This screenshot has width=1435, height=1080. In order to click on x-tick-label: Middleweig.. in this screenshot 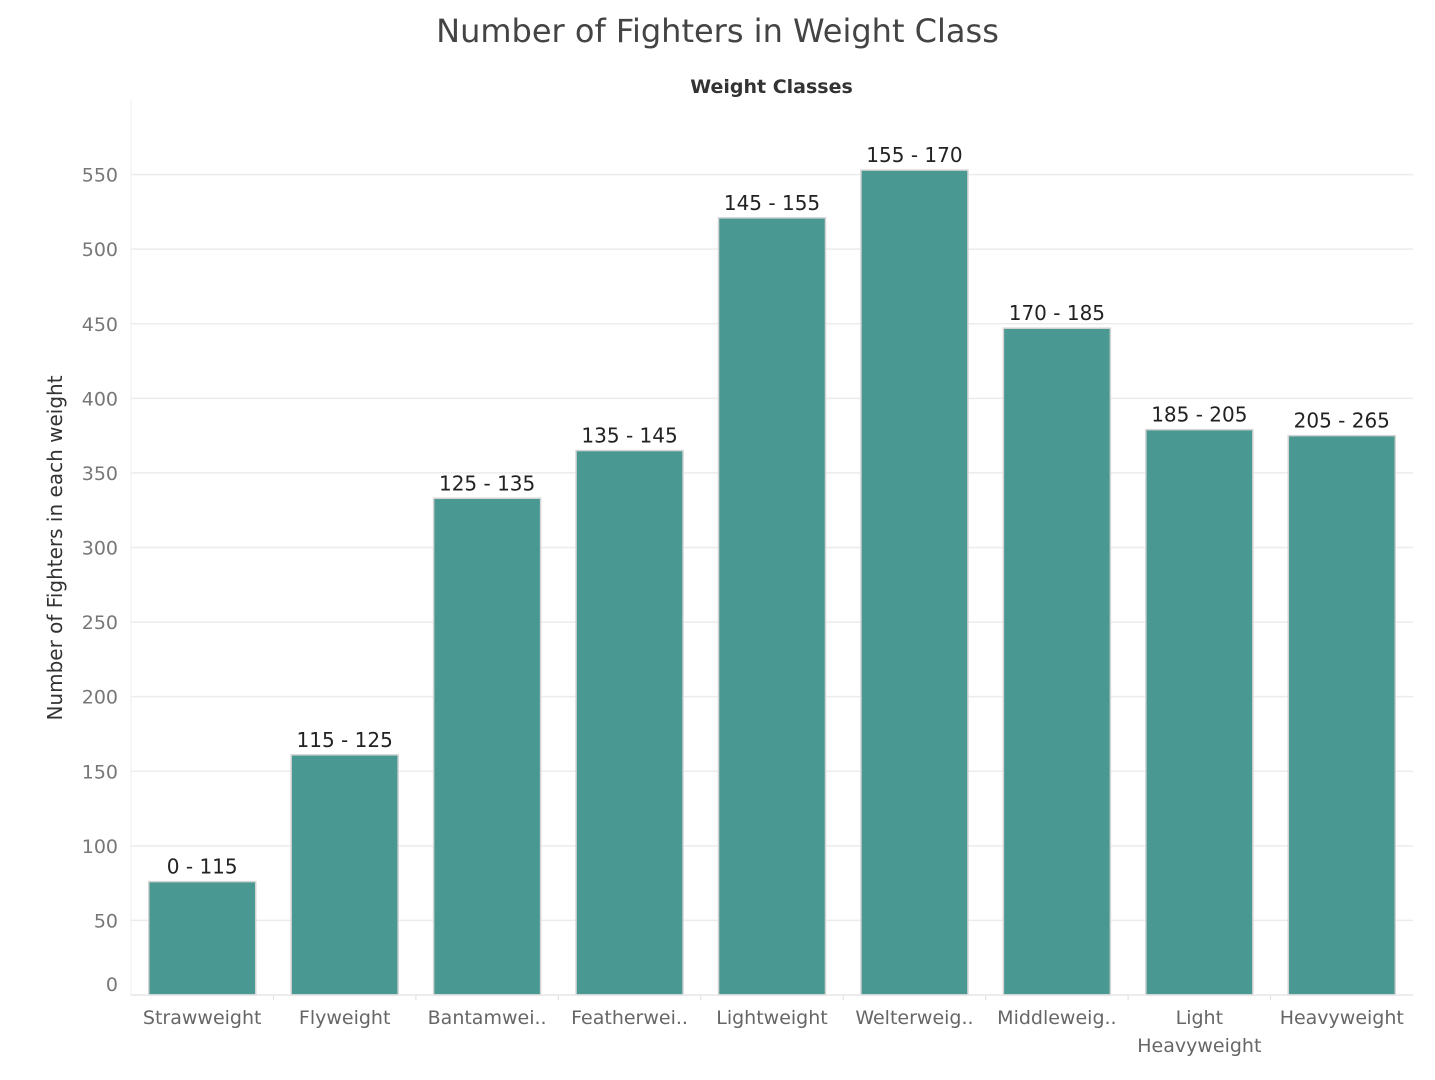, I will do `click(1056, 1018)`.